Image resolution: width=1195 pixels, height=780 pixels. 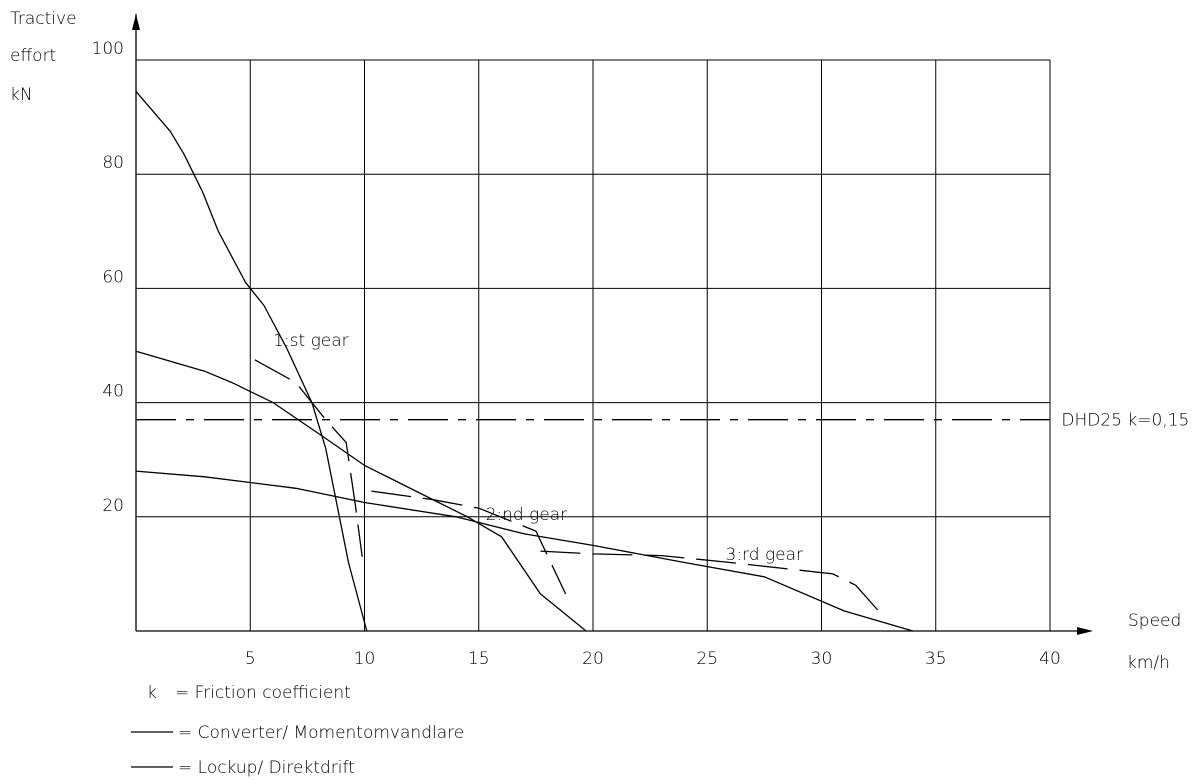 What do you see at coordinates (1154, 642) in the screenshot?
I see `x-axis-label: Speed km/h` at bounding box center [1154, 642].